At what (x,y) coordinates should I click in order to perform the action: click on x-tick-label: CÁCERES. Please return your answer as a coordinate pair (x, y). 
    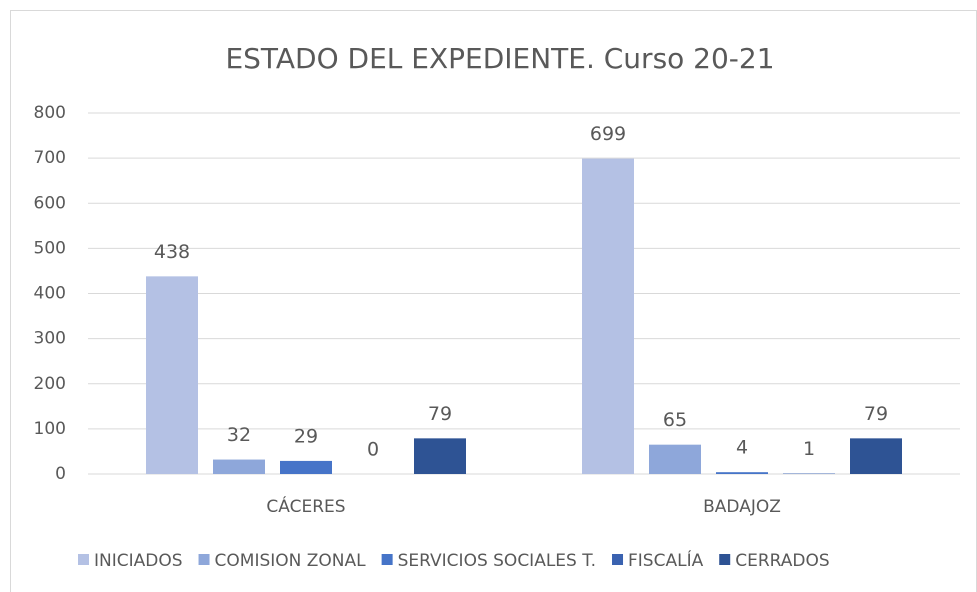
    Looking at the image, I should click on (305, 506).